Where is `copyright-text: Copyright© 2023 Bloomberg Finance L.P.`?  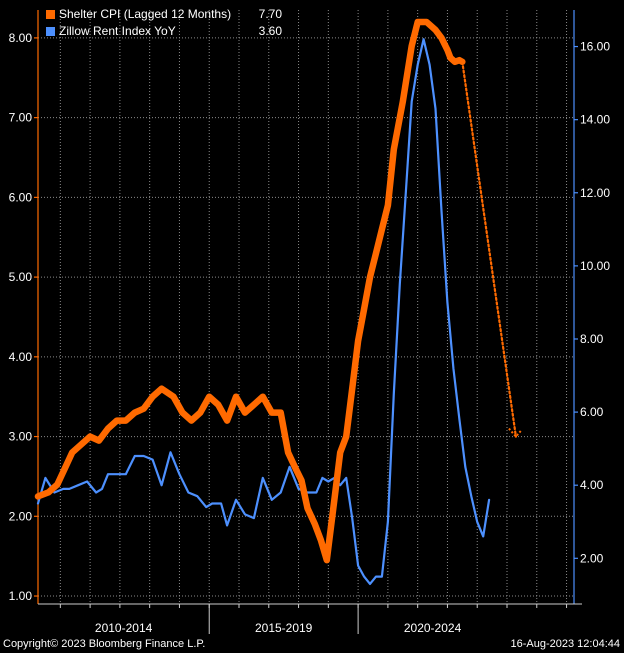 copyright-text: Copyright© 2023 Bloomberg Finance L.P. is located at coordinates (104, 644).